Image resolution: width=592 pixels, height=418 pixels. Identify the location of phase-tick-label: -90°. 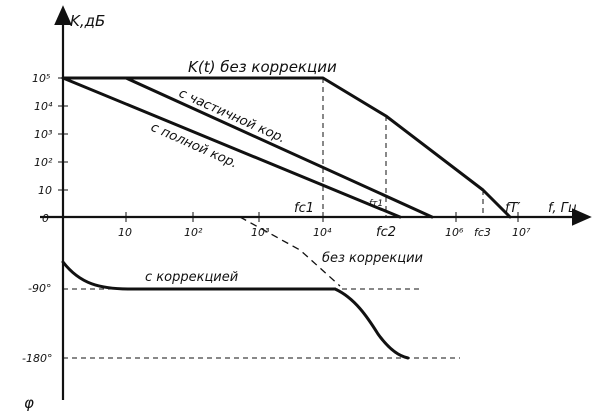
(39, 288).